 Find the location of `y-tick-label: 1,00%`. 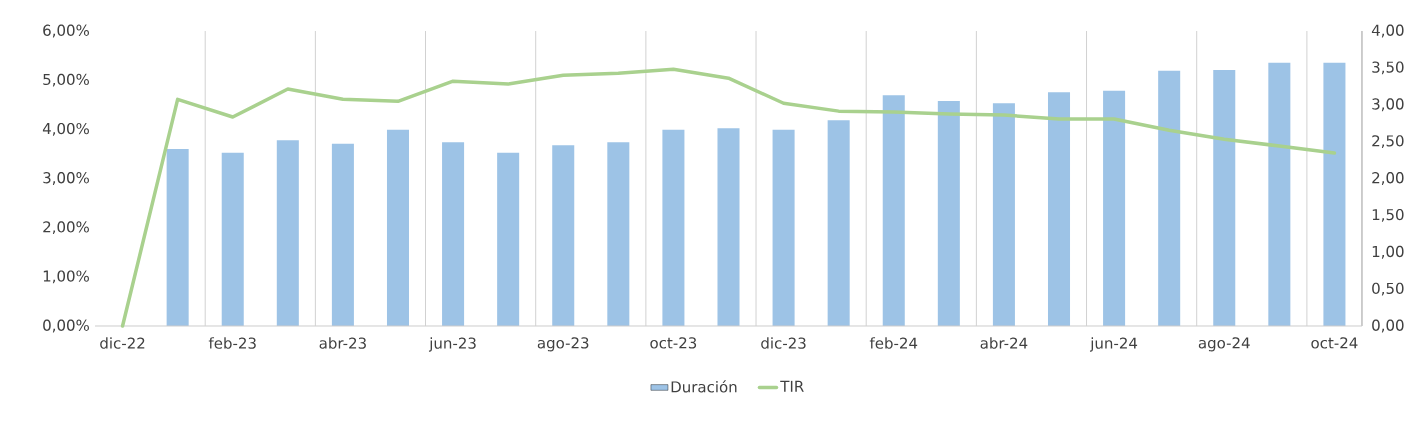

y-tick-label: 1,00% is located at coordinates (66, 277).